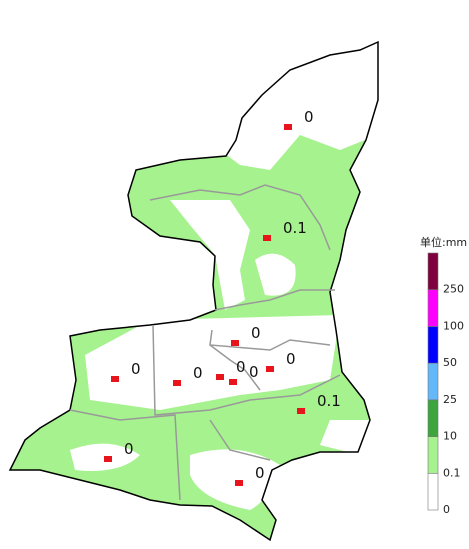 The width and height of the screenshot is (469, 549). Describe the element at coordinates (450, 399) in the screenshot. I see `legend-label: 25` at that location.